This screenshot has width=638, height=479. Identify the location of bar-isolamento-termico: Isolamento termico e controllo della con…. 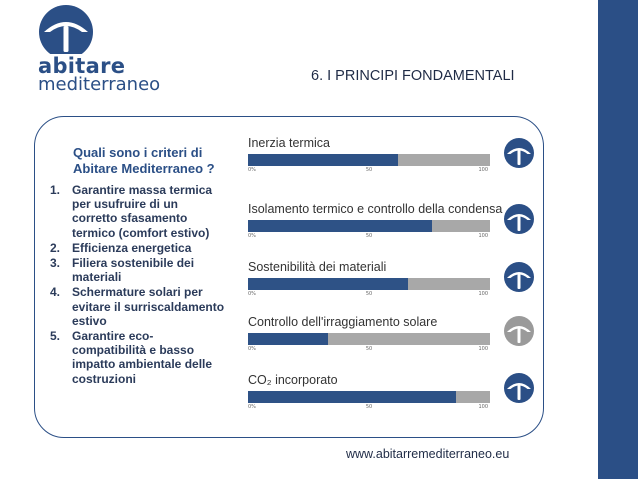
(375, 221).